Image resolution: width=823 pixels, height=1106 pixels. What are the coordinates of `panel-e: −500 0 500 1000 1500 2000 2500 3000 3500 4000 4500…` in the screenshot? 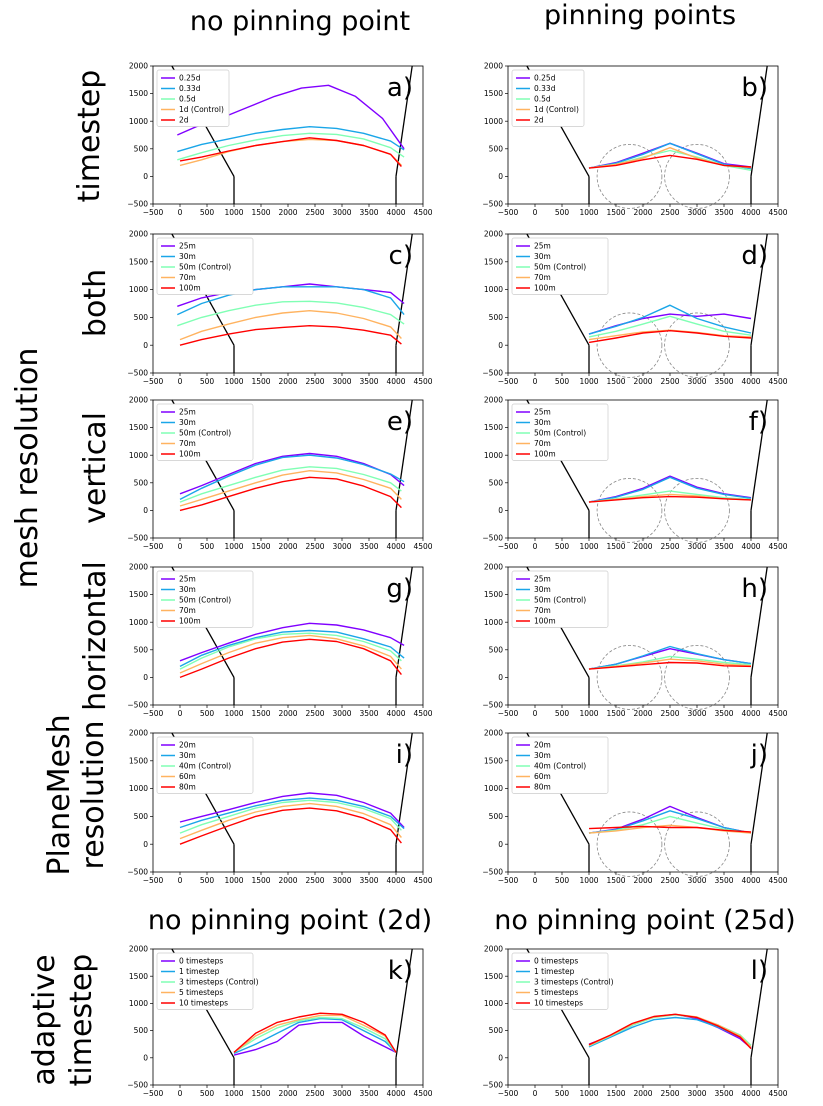 It's located at (279, 473).